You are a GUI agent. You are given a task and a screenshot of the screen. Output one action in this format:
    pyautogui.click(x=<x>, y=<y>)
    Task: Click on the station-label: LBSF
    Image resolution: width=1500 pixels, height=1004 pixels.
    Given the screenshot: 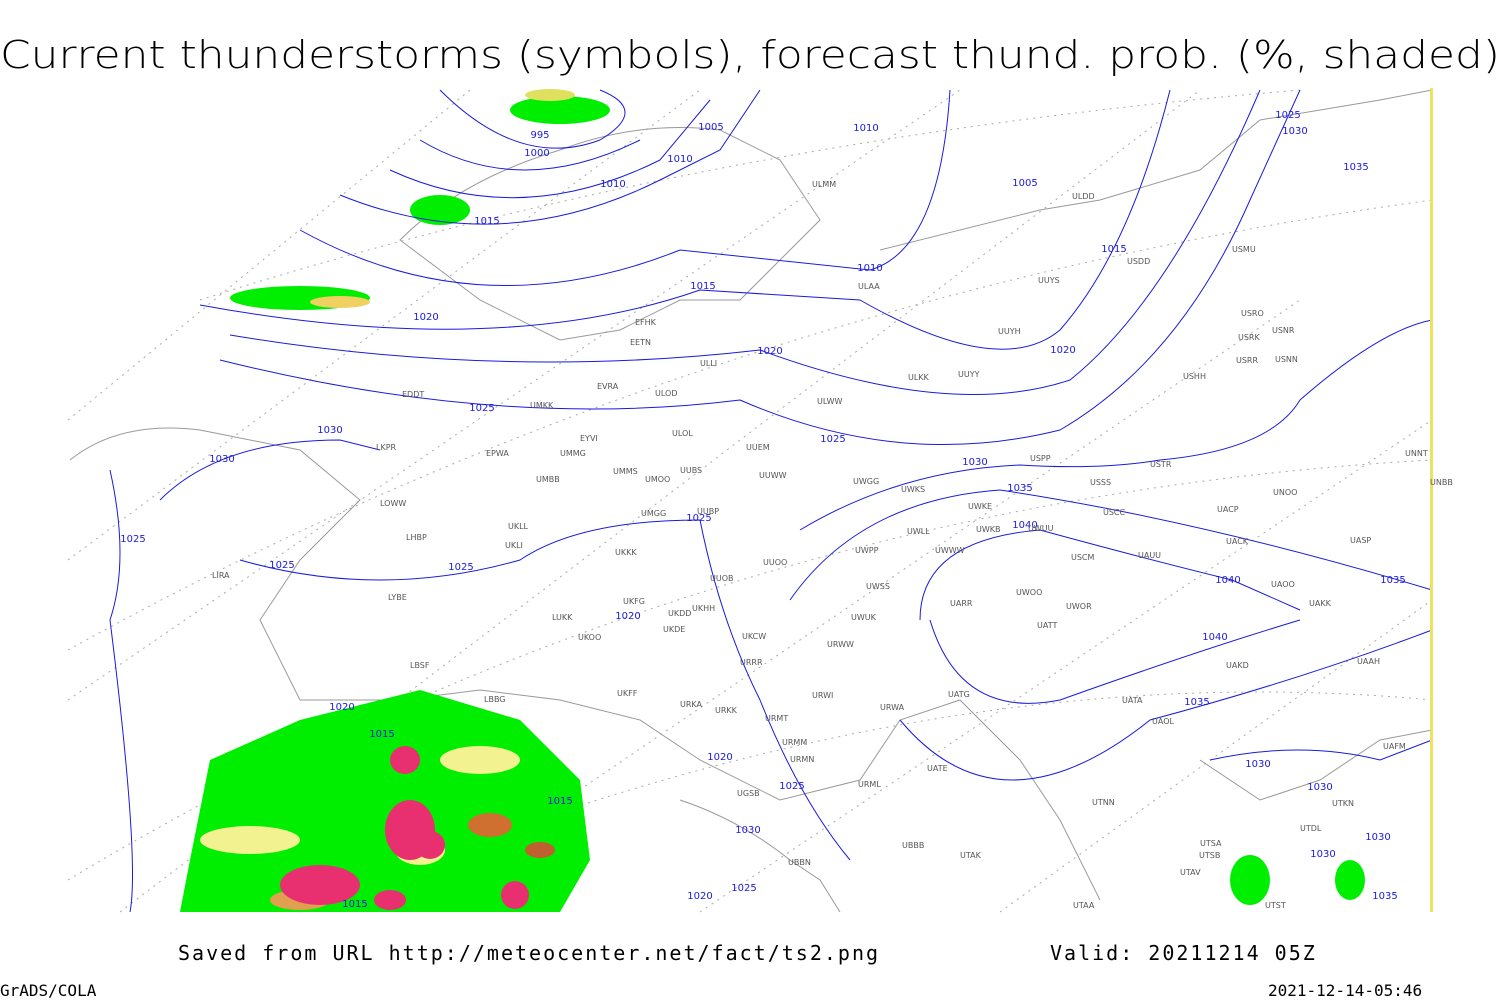 What is the action you would take?
    pyautogui.click(x=420, y=665)
    